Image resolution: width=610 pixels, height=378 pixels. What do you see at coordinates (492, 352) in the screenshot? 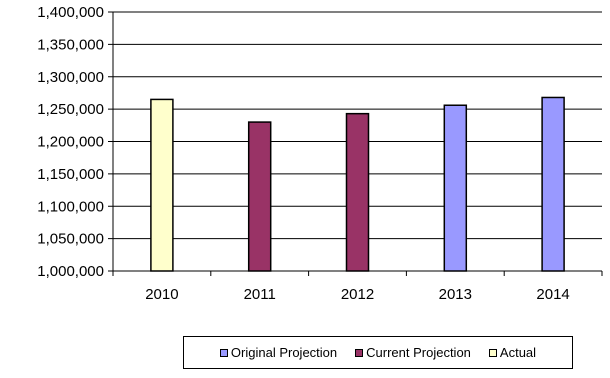
I see `legend-swatch-actual` at bounding box center [492, 352].